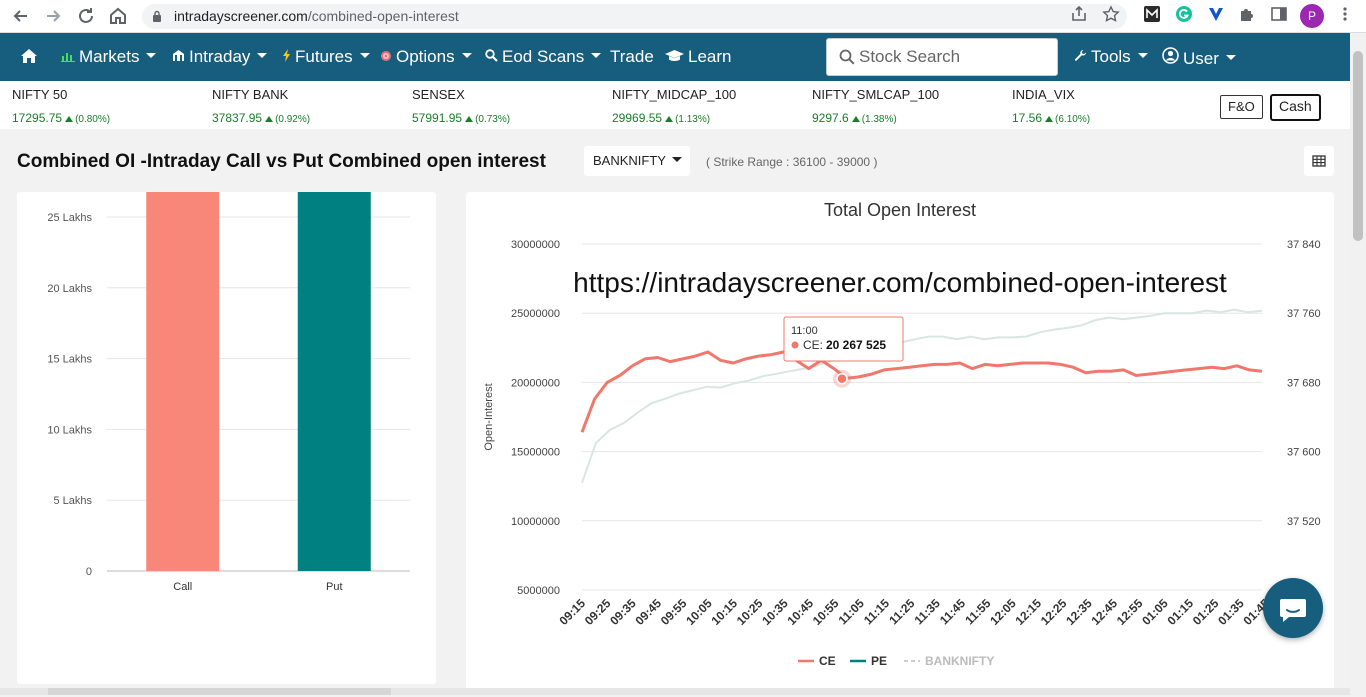 The width and height of the screenshot is (1366, 697). I want to click on chat-icon, so click(1293, 610).